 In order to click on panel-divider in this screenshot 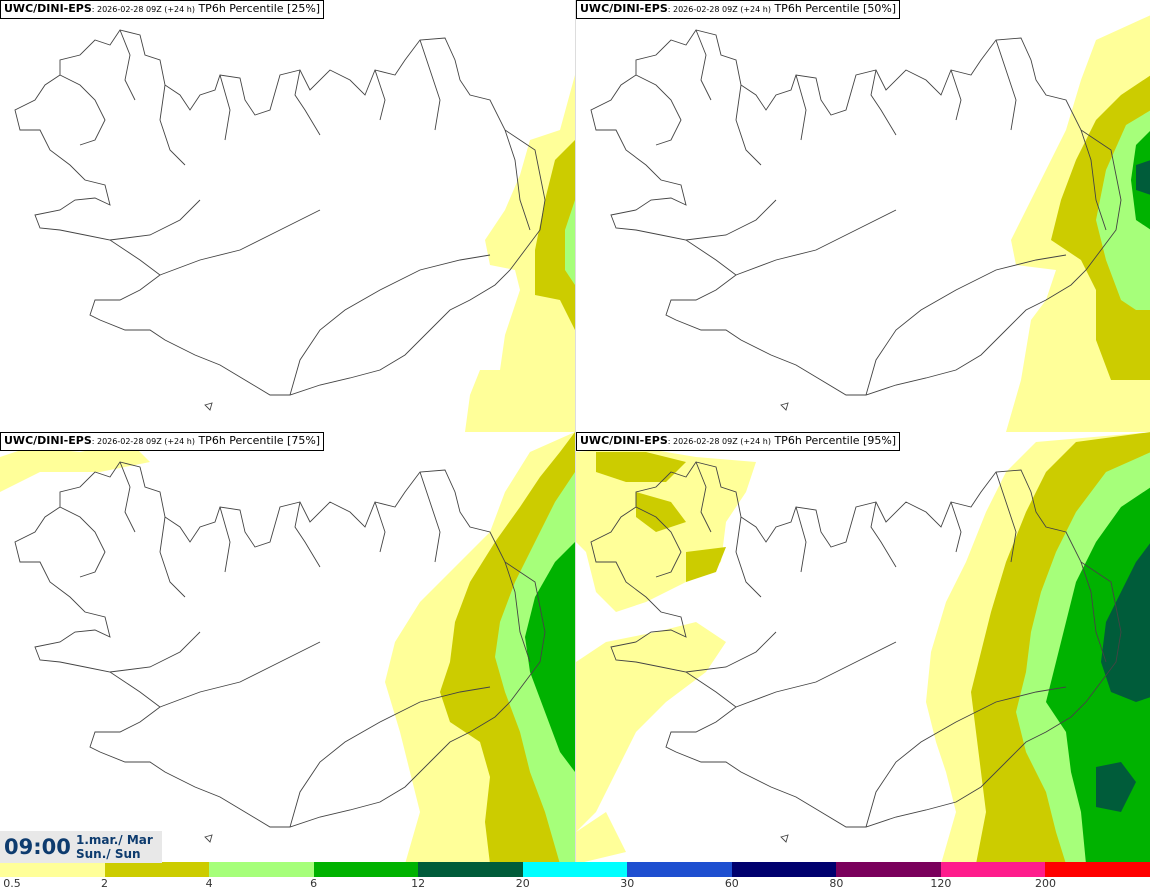, I will do `click(575, 431)`.